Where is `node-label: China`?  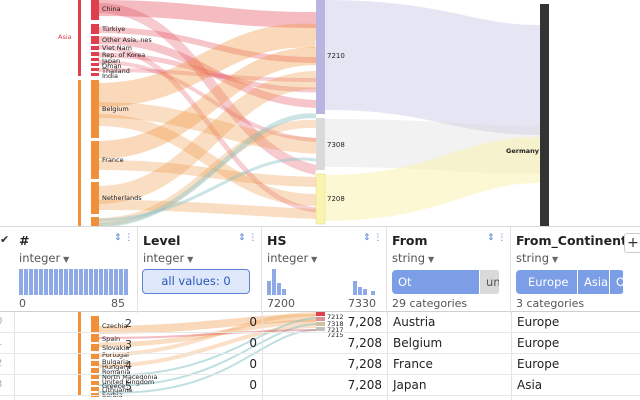
node-label: China is located at coordinates (111, 9).